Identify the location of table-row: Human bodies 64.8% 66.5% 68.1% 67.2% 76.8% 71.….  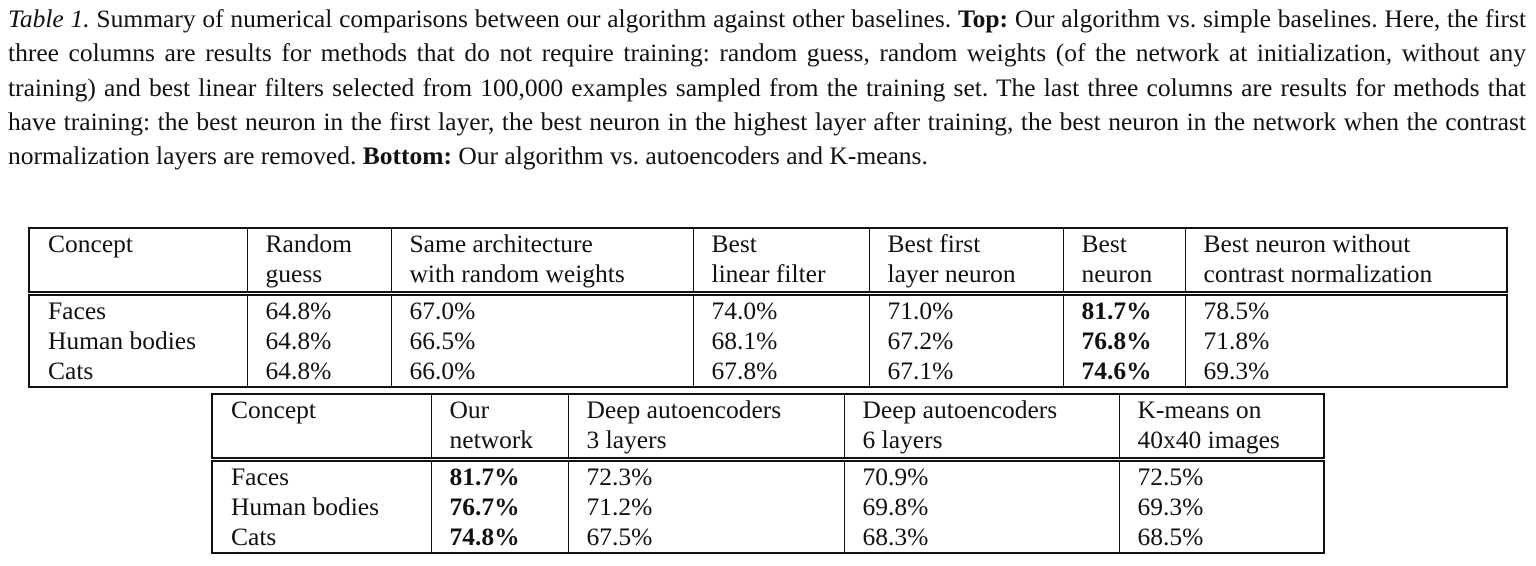
(767, 341).